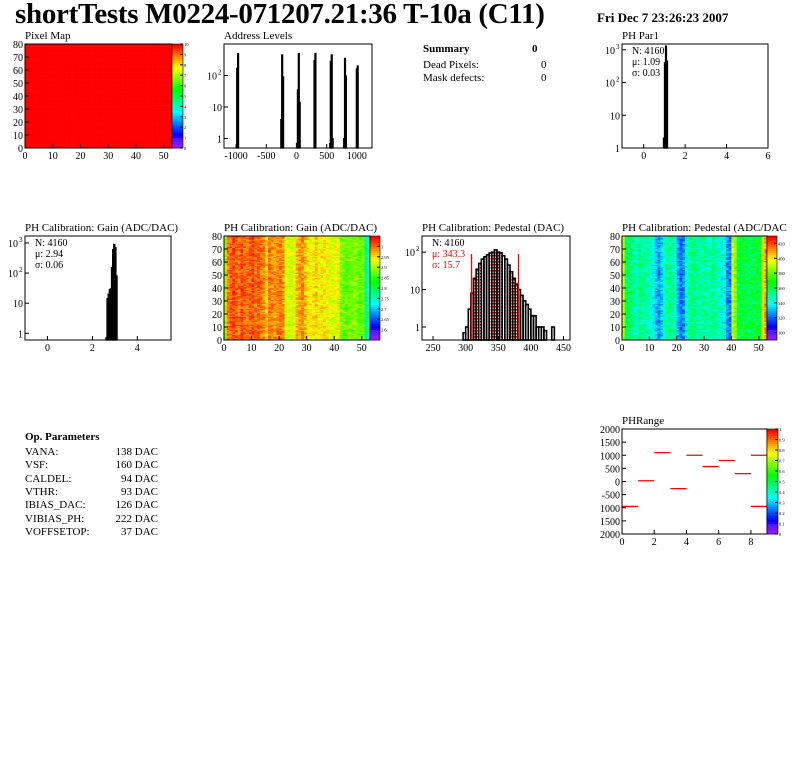  What do you see at coordinates (296, 156) in the screenshot?
I see `x-tick-label: 0` at bounding box center [296, 156].